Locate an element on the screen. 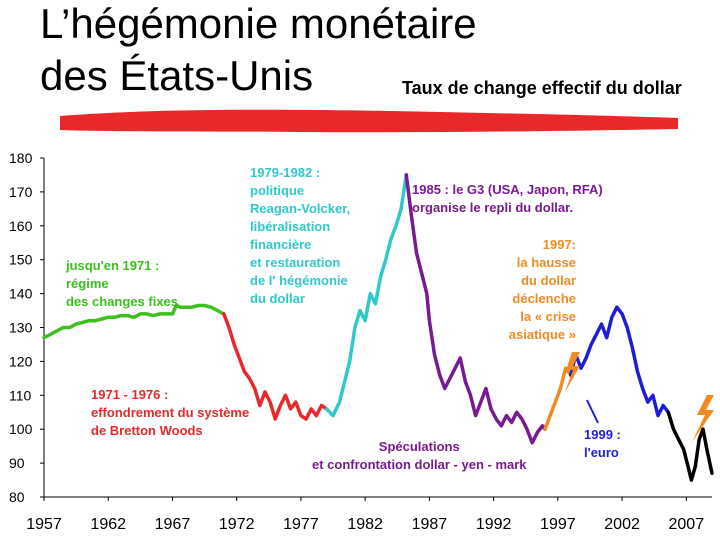 Image resolution: width=720 pixels, height=540 pixels. chart-subtitle: Taux de change effectif du dollar is located at coordinates (542, 88).